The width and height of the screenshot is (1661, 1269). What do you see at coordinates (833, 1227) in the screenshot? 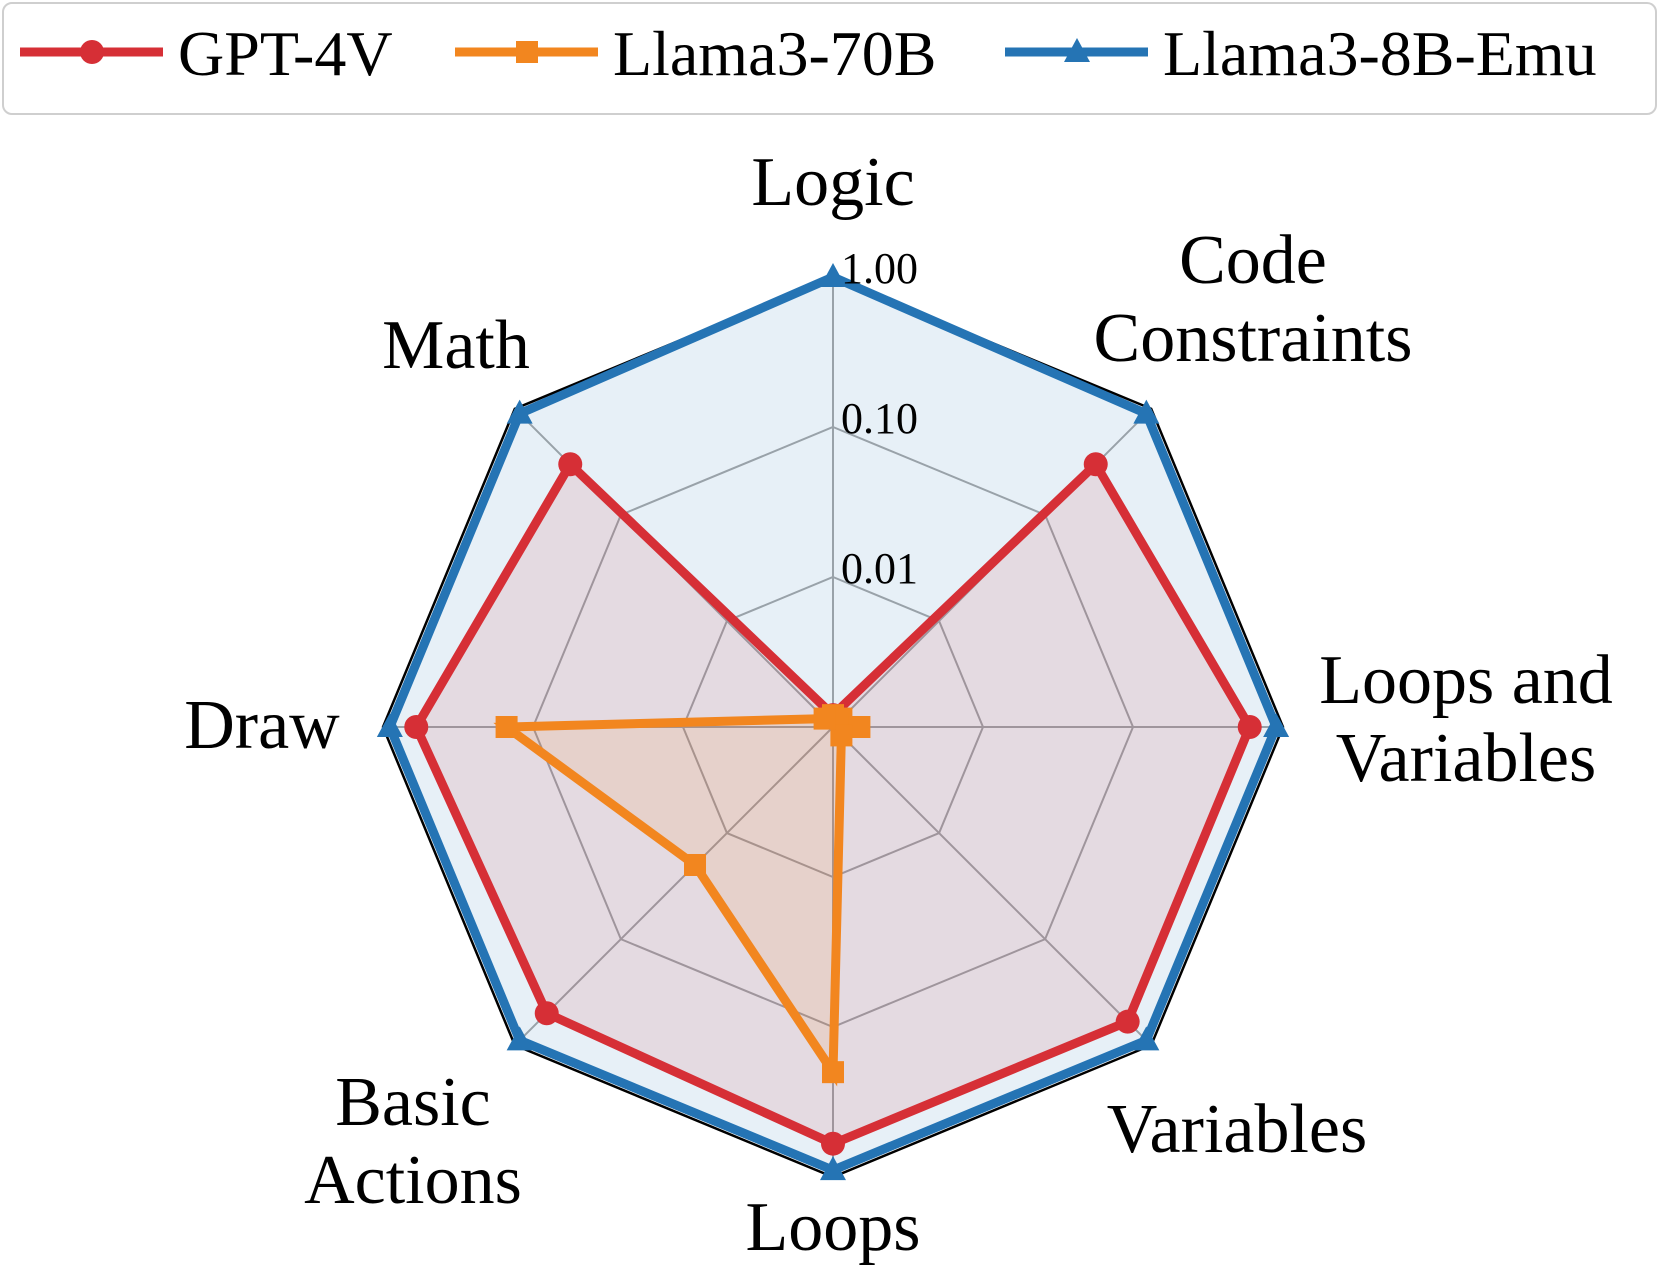
I see `axis-label: Loops` at bounding box center [833, 1227].